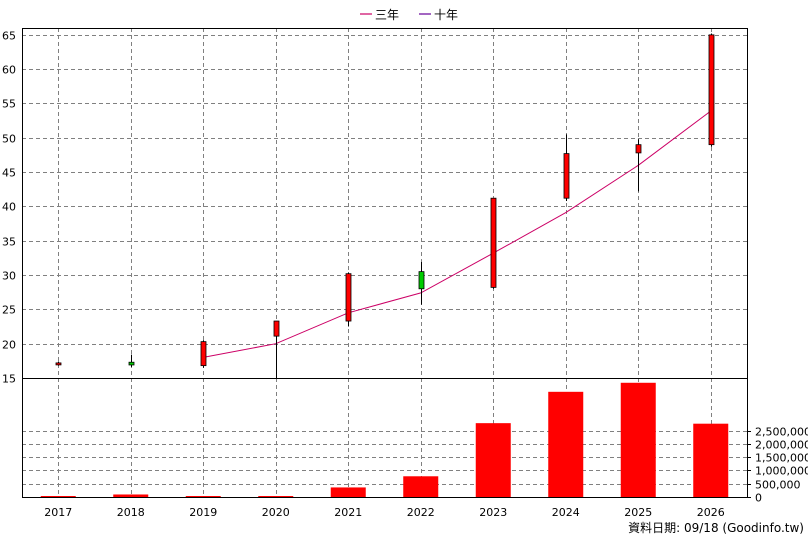  Describe the element at coordinates (781, 432) in the screenshot. I see `volume-tick-label: 2,500,000` at that location.